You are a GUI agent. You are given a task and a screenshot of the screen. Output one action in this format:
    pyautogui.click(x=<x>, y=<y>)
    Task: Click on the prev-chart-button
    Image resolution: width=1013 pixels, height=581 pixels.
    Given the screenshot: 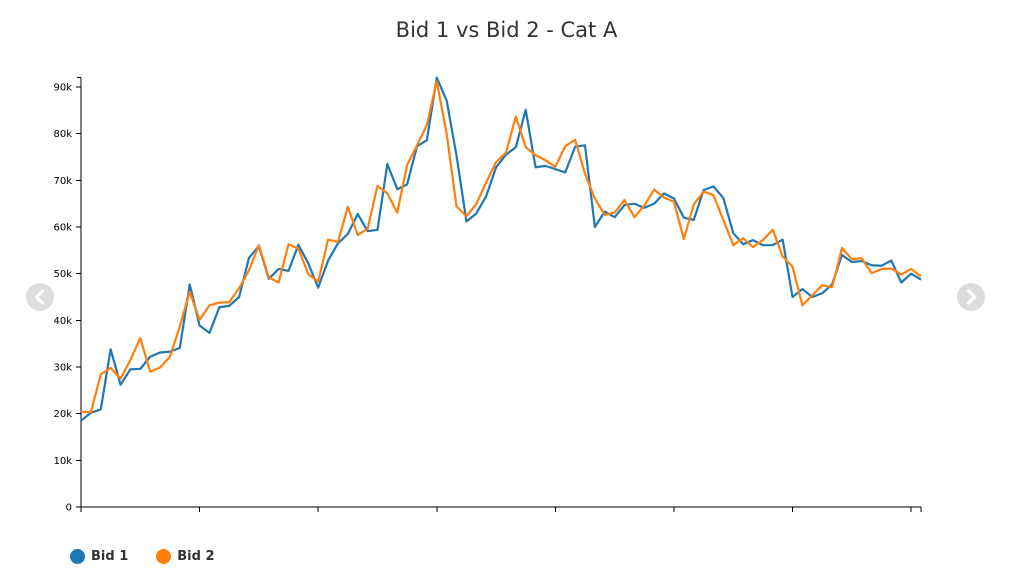 What is the action you would take?
    pyautogui.click(x=40, y=297)
    